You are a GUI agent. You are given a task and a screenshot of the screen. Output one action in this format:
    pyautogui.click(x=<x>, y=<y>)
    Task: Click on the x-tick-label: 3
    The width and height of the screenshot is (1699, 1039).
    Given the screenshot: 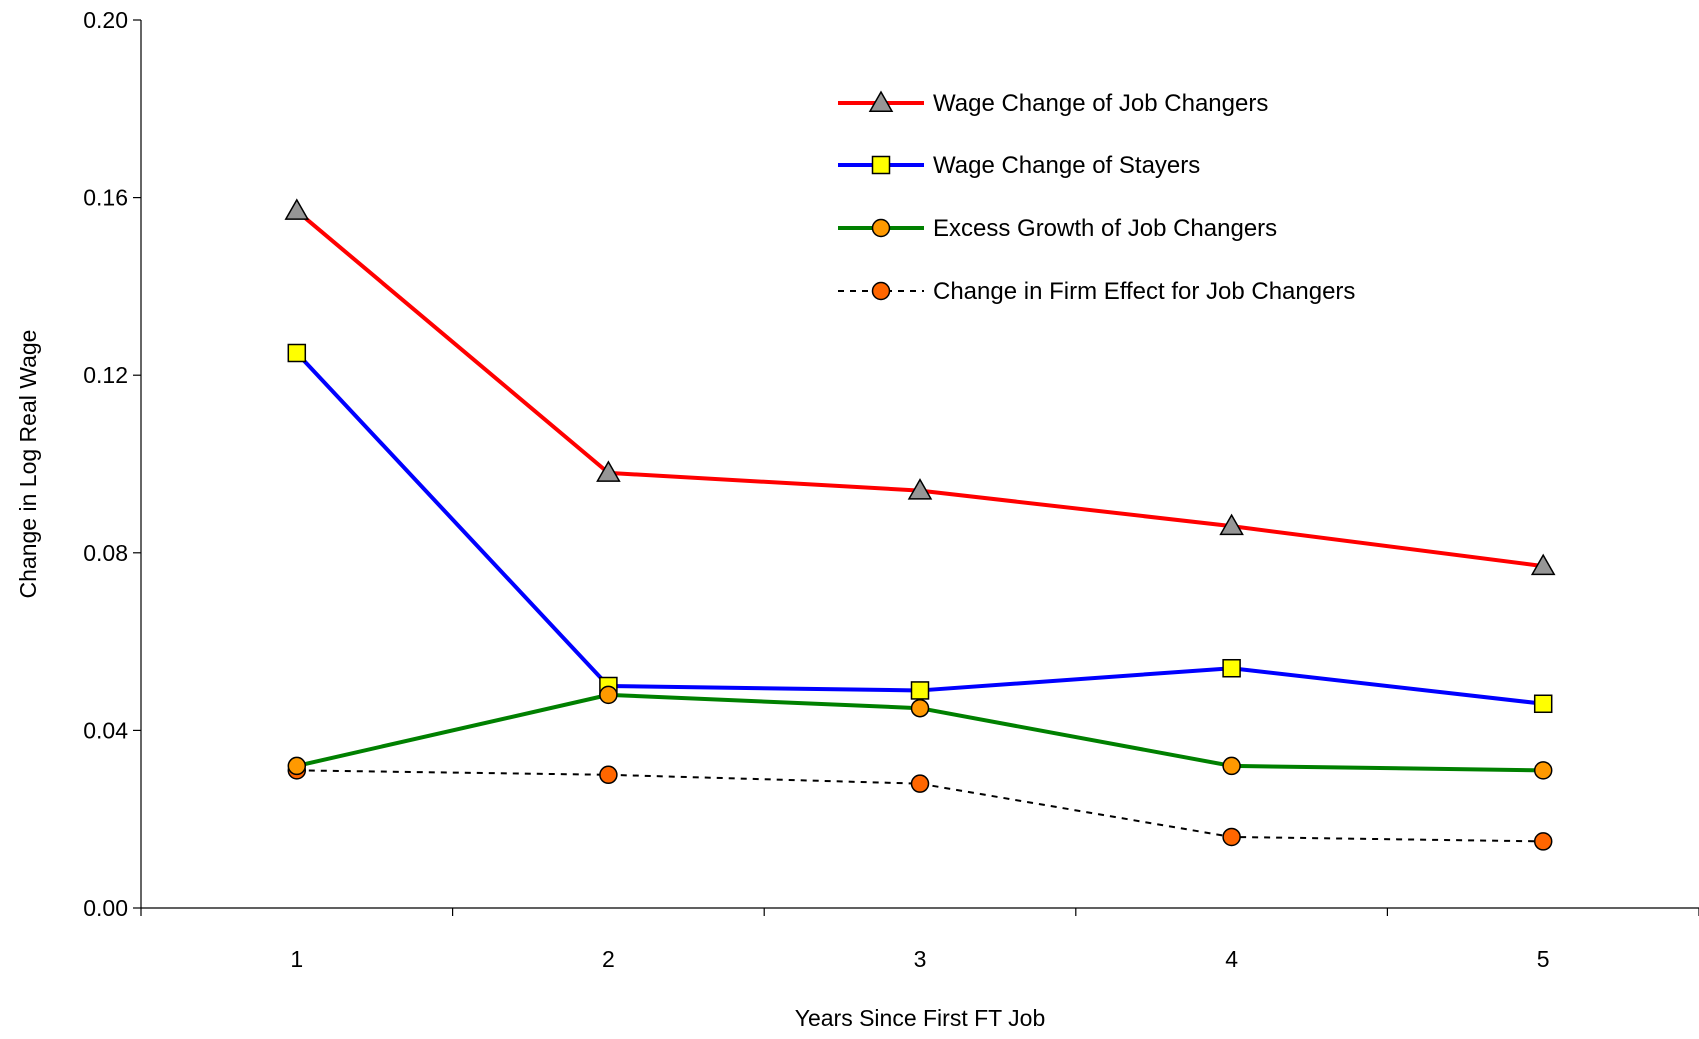 What is the action you would take?
    pyautogui.click(x=920, y=959)
    